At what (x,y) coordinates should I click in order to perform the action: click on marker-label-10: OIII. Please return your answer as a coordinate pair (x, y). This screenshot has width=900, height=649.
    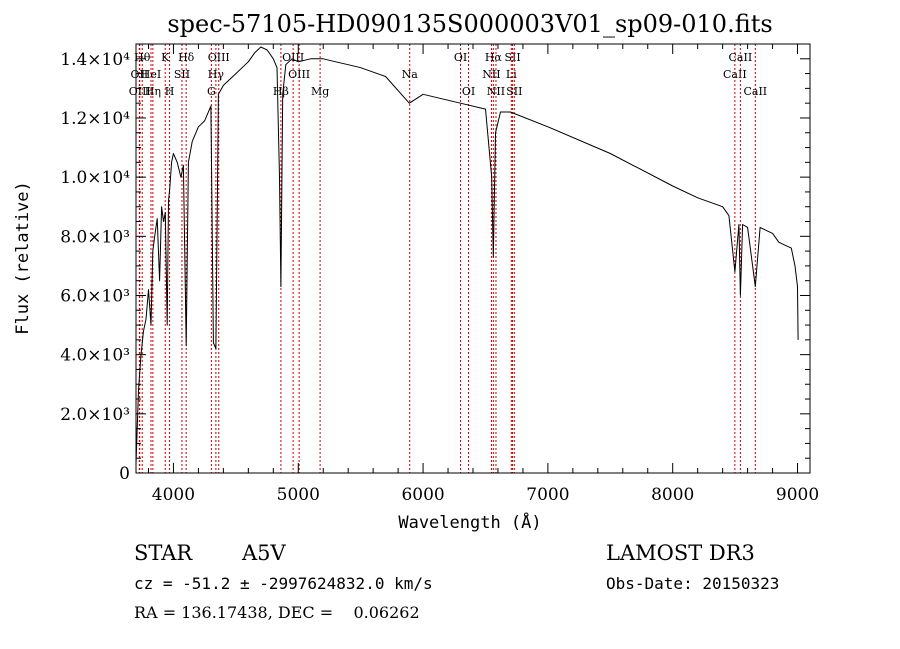
    Looking at the image, I should click on (219, 57).